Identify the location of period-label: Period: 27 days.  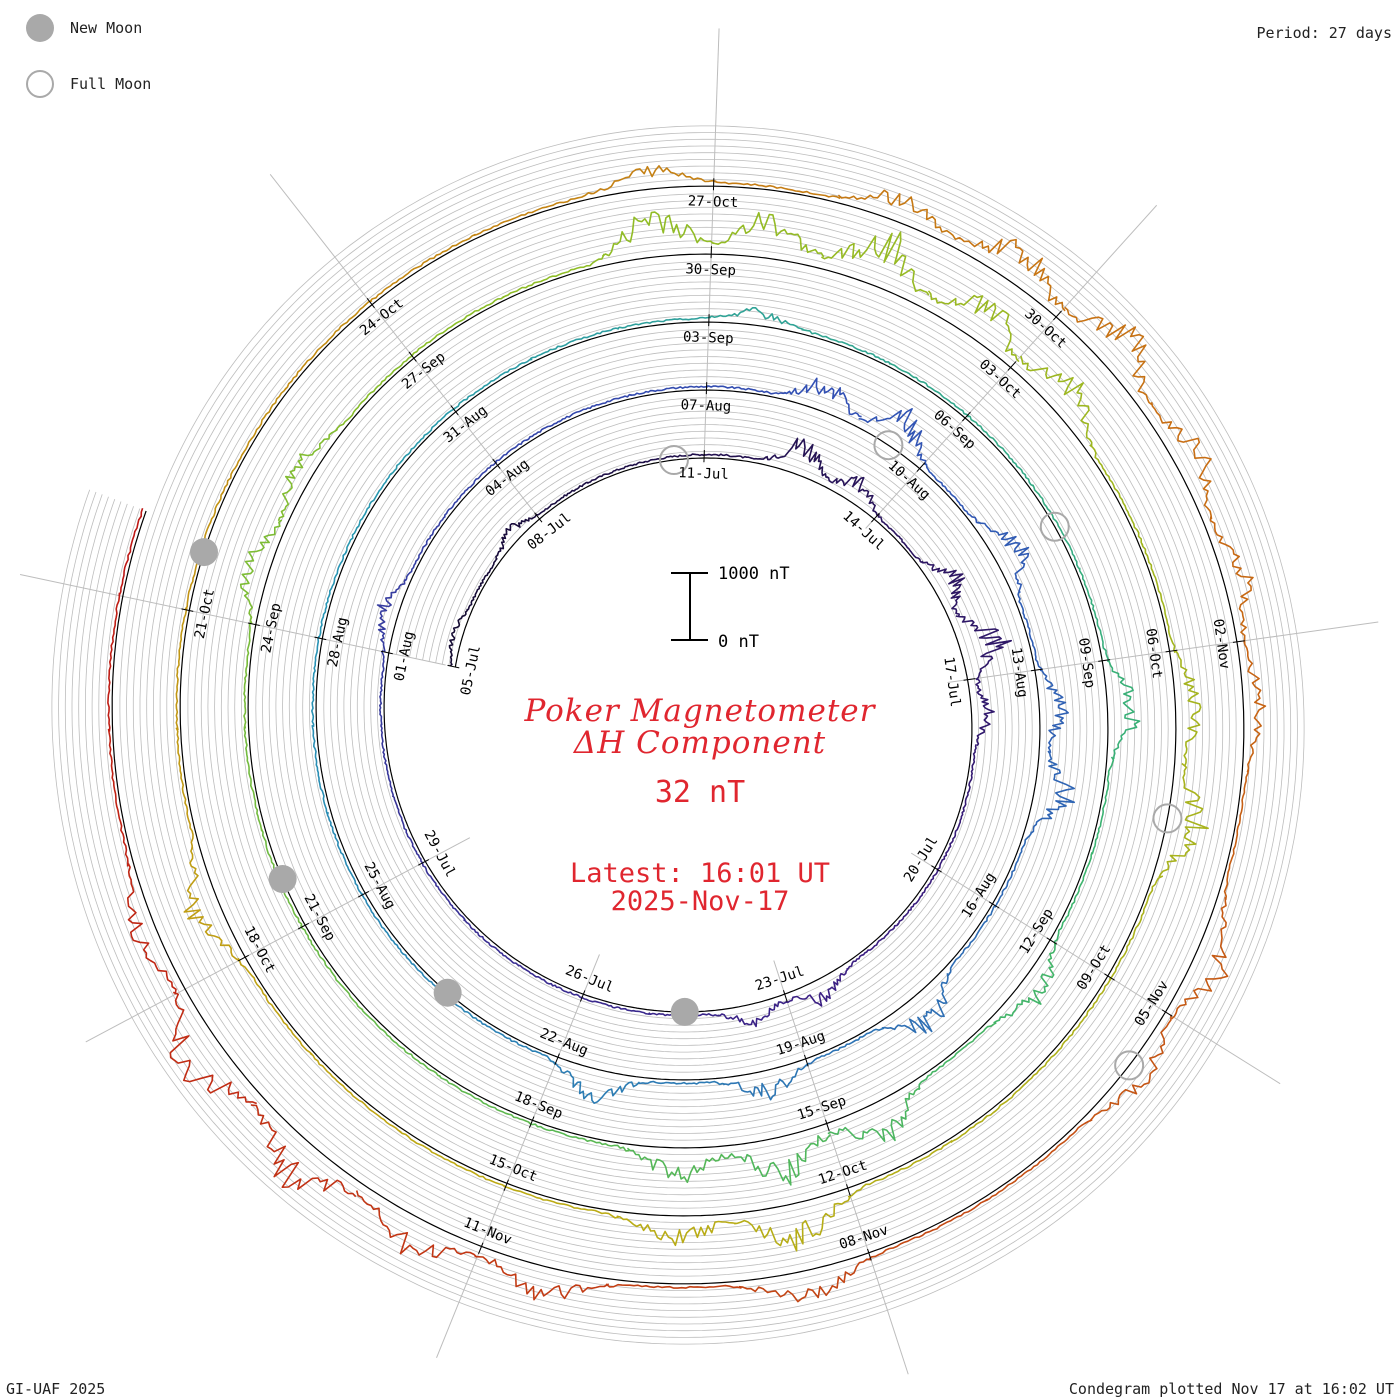
(1324, 33).